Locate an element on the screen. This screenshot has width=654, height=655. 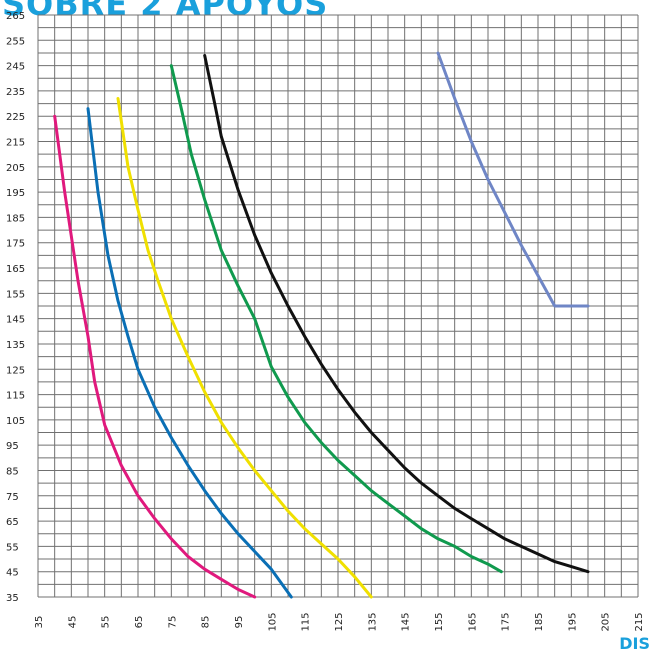
y-tick-label: 85 is located at coordinates (12, 471).